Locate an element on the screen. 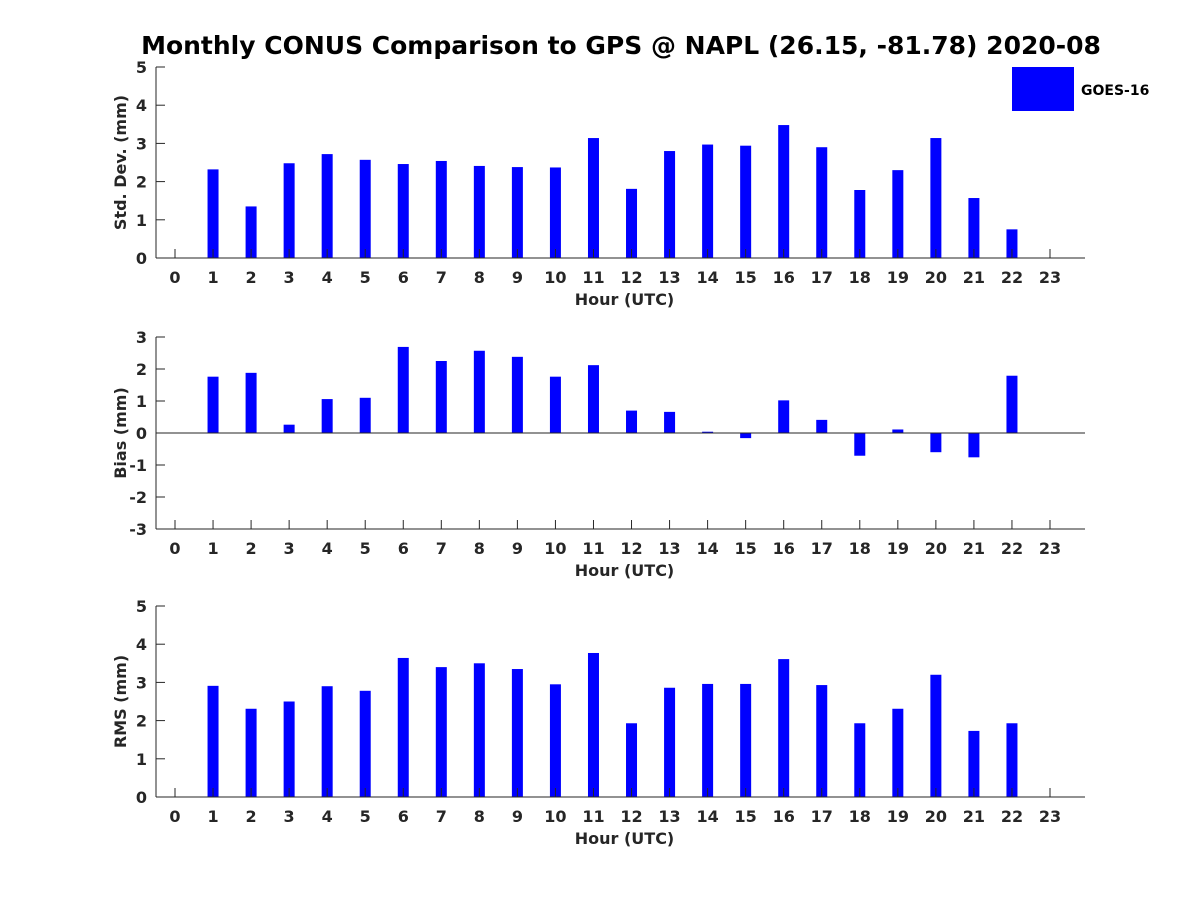 The image size is (1200, 900). y-tick-label: 5 is located at coordinates (141, 606).